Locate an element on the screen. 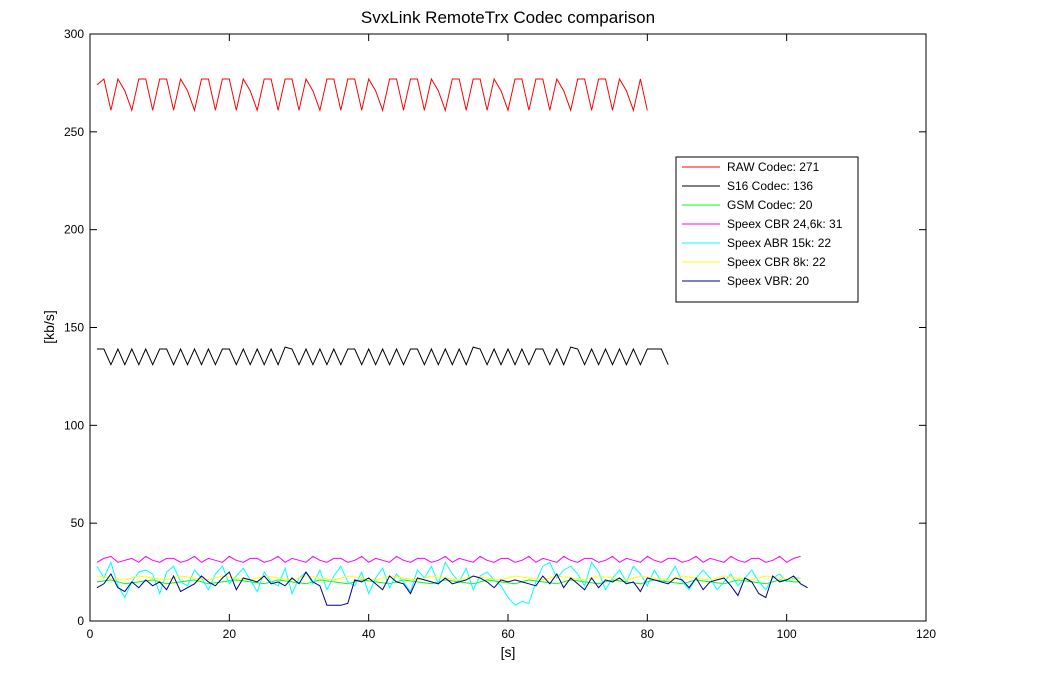  legend-box is located at coordinates (767, 229).